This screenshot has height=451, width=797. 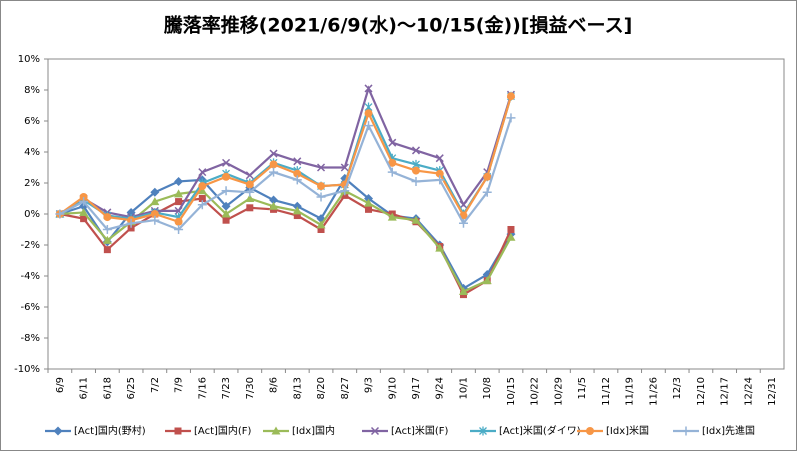 I want to click on x-tick-label: 7/23, so click(x=226, y=388).